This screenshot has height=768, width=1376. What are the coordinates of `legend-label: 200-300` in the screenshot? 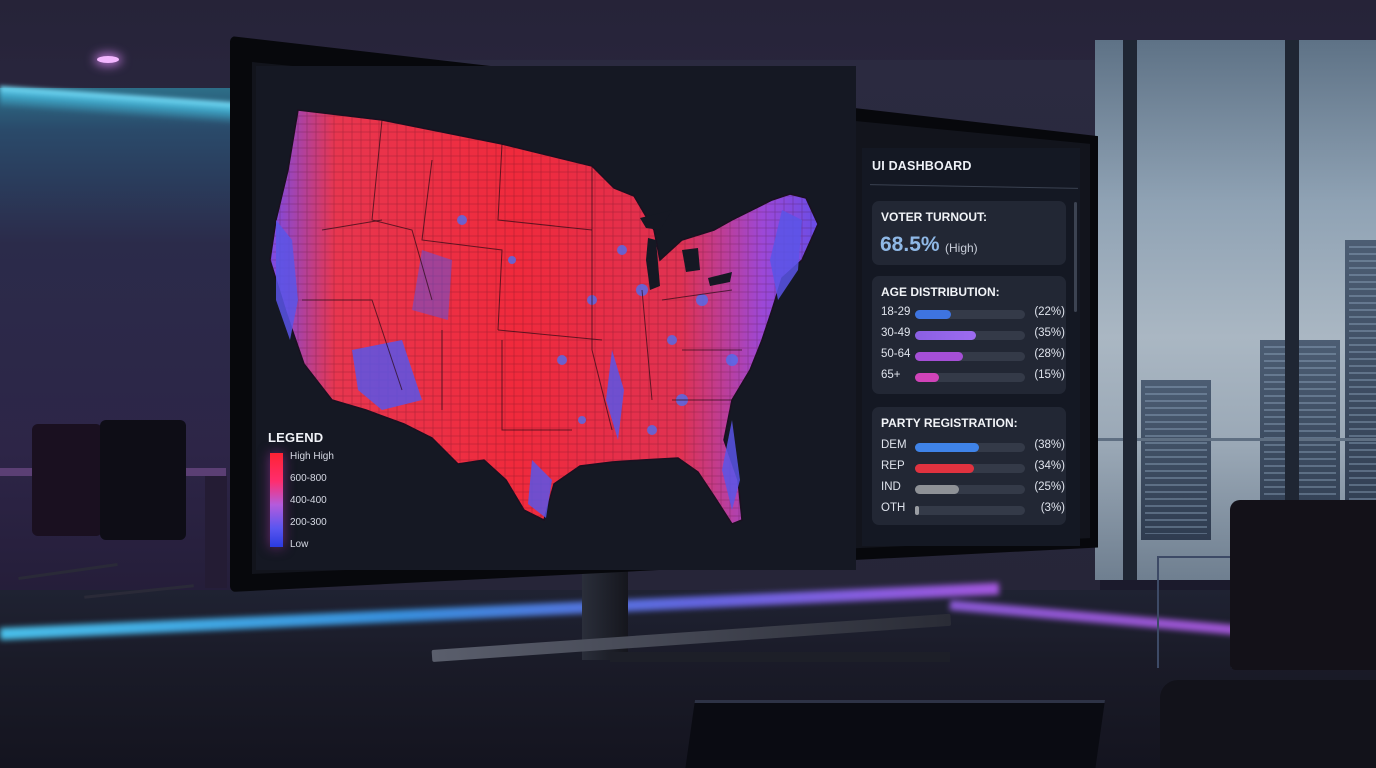 It's located at (308, 522).